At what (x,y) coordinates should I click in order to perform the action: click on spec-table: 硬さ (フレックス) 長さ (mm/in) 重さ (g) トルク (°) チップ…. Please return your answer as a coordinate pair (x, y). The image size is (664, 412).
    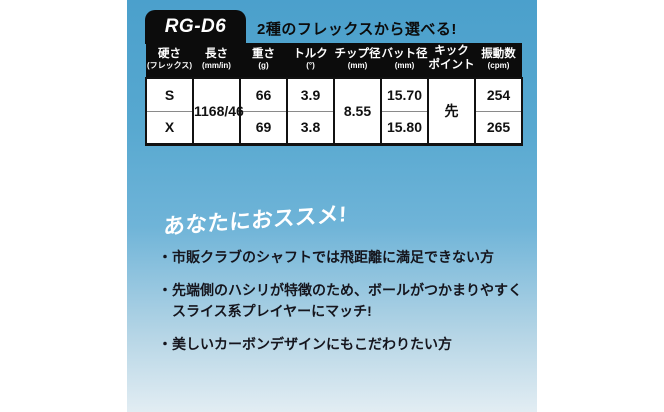
    Looking at the image, I should click on (334, 94).